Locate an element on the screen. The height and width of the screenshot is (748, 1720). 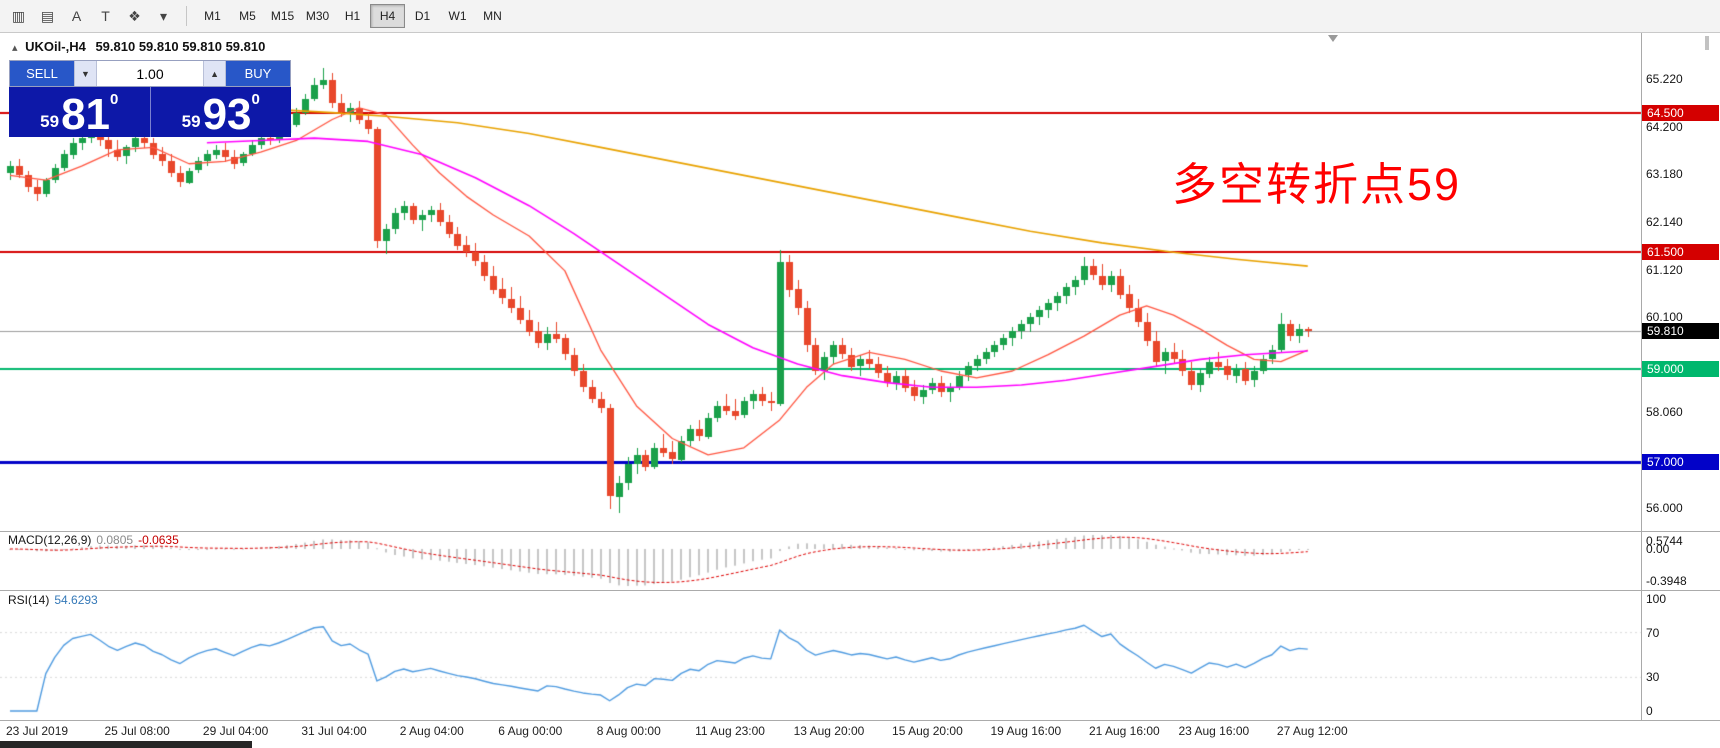
rsi-title: RSI(14) is located at coordinates (29, 600).